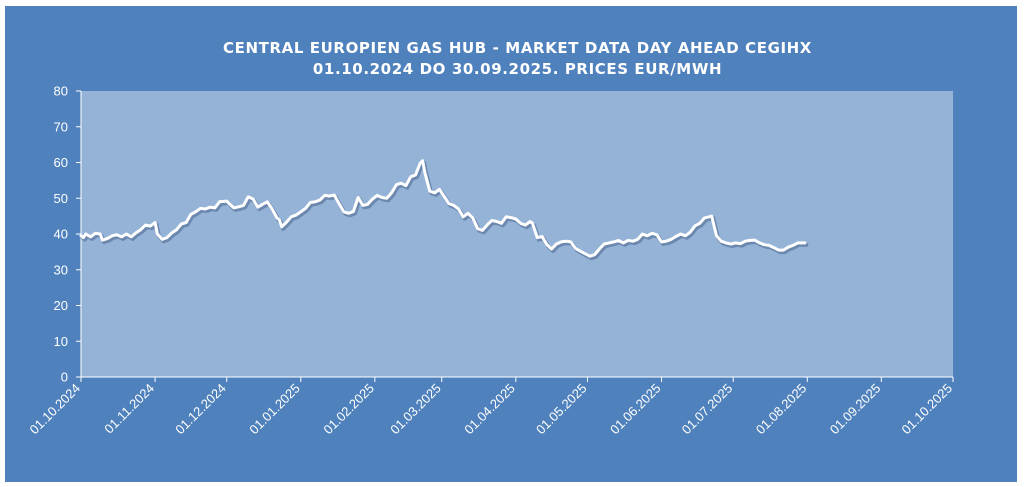 The height and width of the screenshot is (487, 1024). I want to click on series-line, so click(443, 208).